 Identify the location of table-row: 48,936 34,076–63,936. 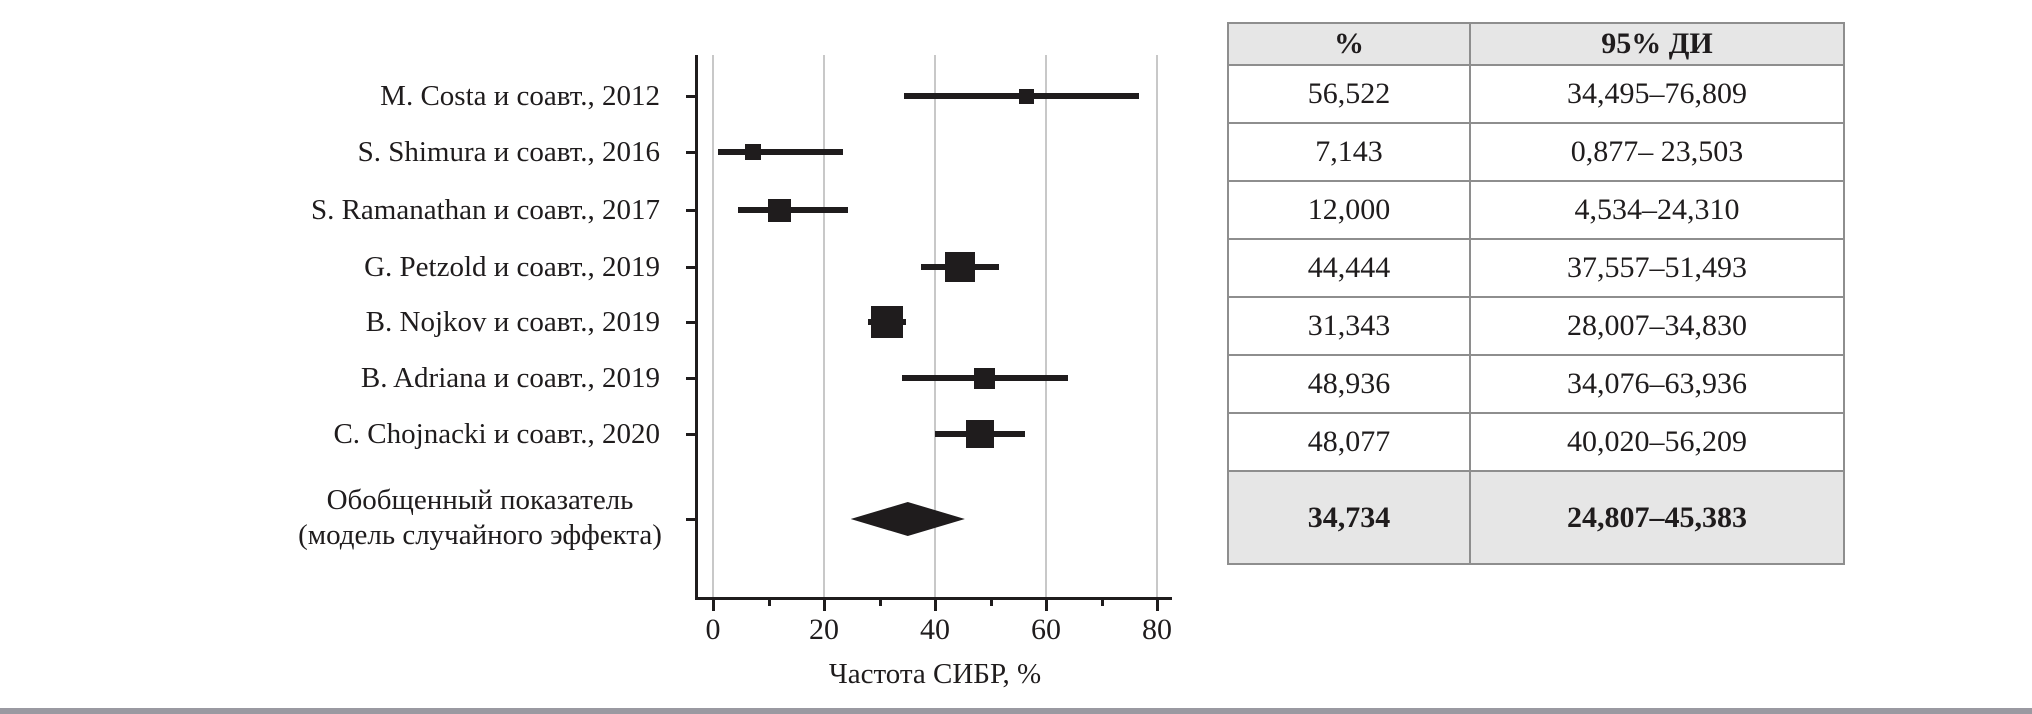
(1536, 384).